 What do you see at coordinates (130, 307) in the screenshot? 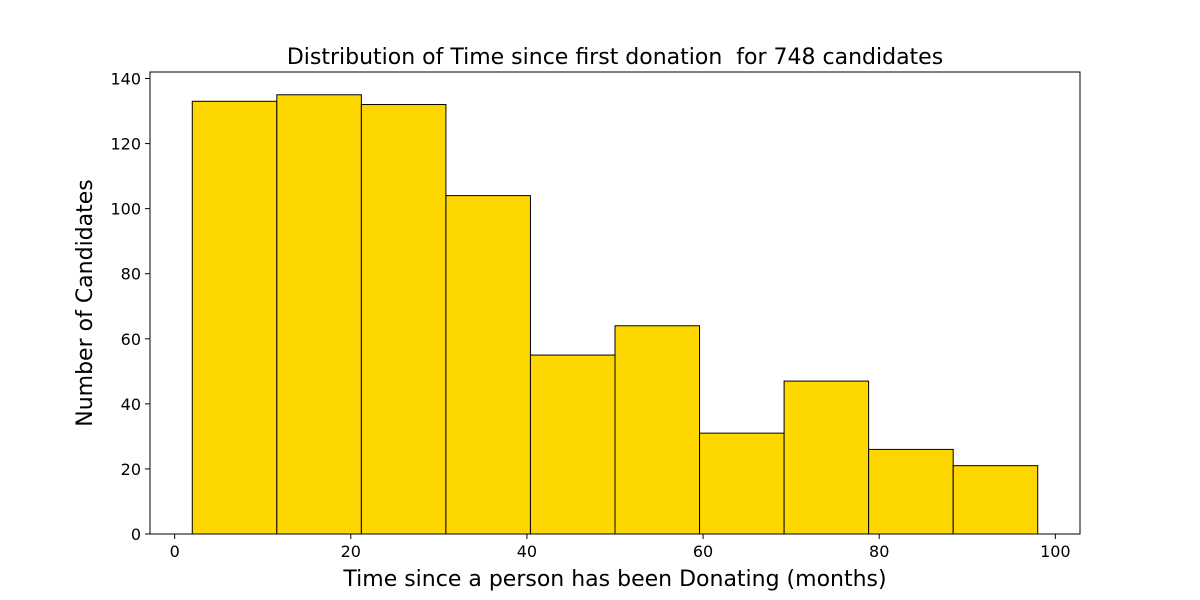
I see `y-axis-ticks: 0 20 40 60 80 100 120 140` at bounding box center [130, 307].